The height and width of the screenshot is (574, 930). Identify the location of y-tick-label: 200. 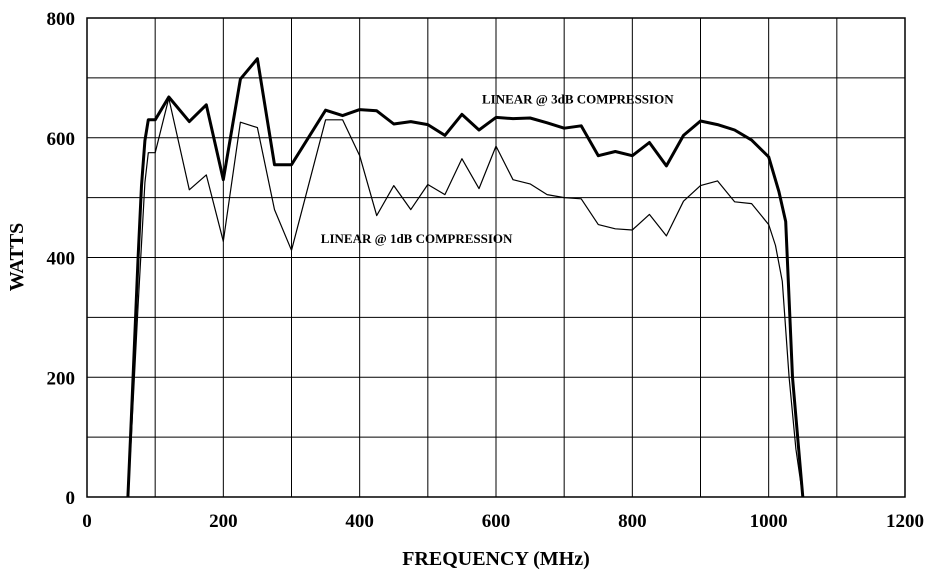
(61, 378).